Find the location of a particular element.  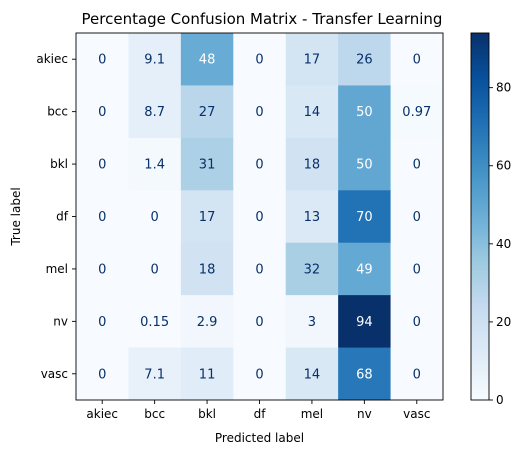

cell-value-label: 50 is located at coordinates (364, 165).